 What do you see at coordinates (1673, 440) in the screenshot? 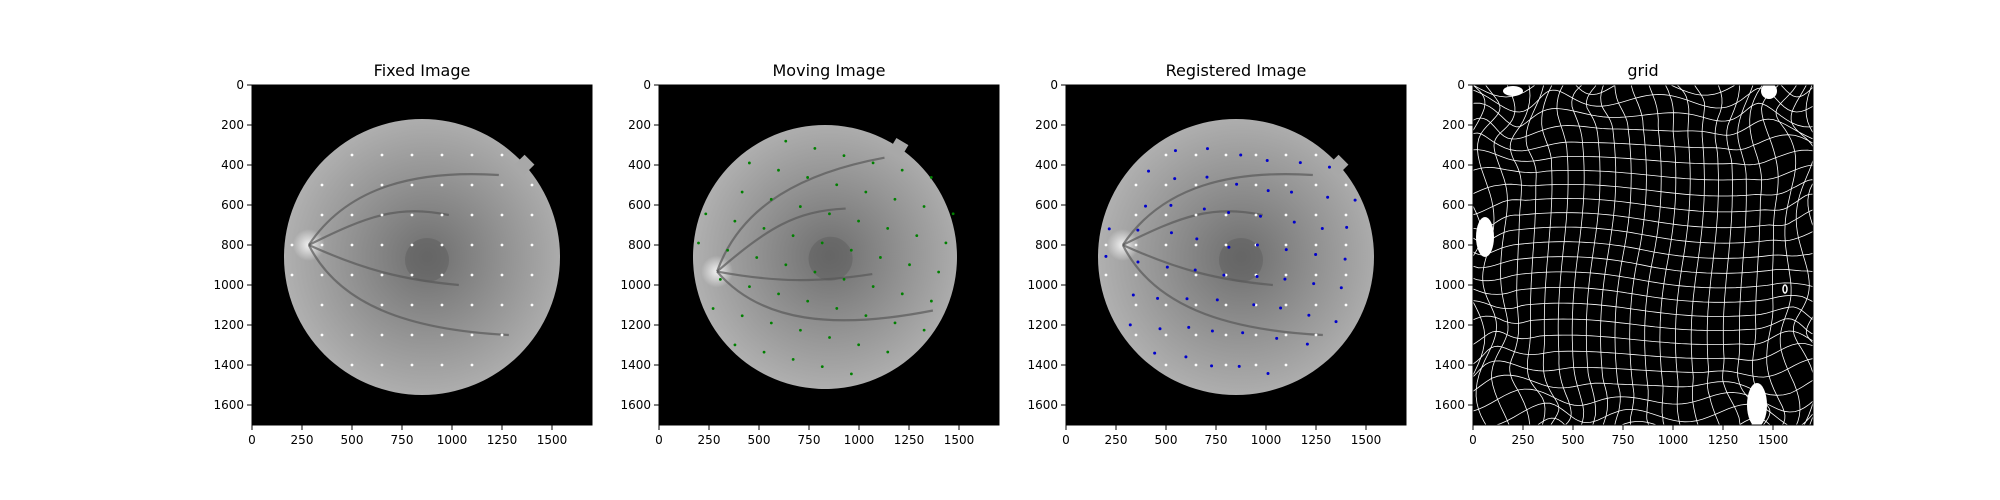
I see `x-tick-label: 1000` at bounding box center [1673, 440].